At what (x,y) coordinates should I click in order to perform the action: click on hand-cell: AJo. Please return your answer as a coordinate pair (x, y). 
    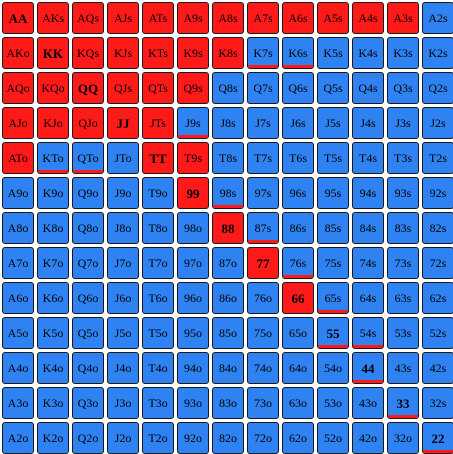
    Looking at the image, I should click on (18, 123).